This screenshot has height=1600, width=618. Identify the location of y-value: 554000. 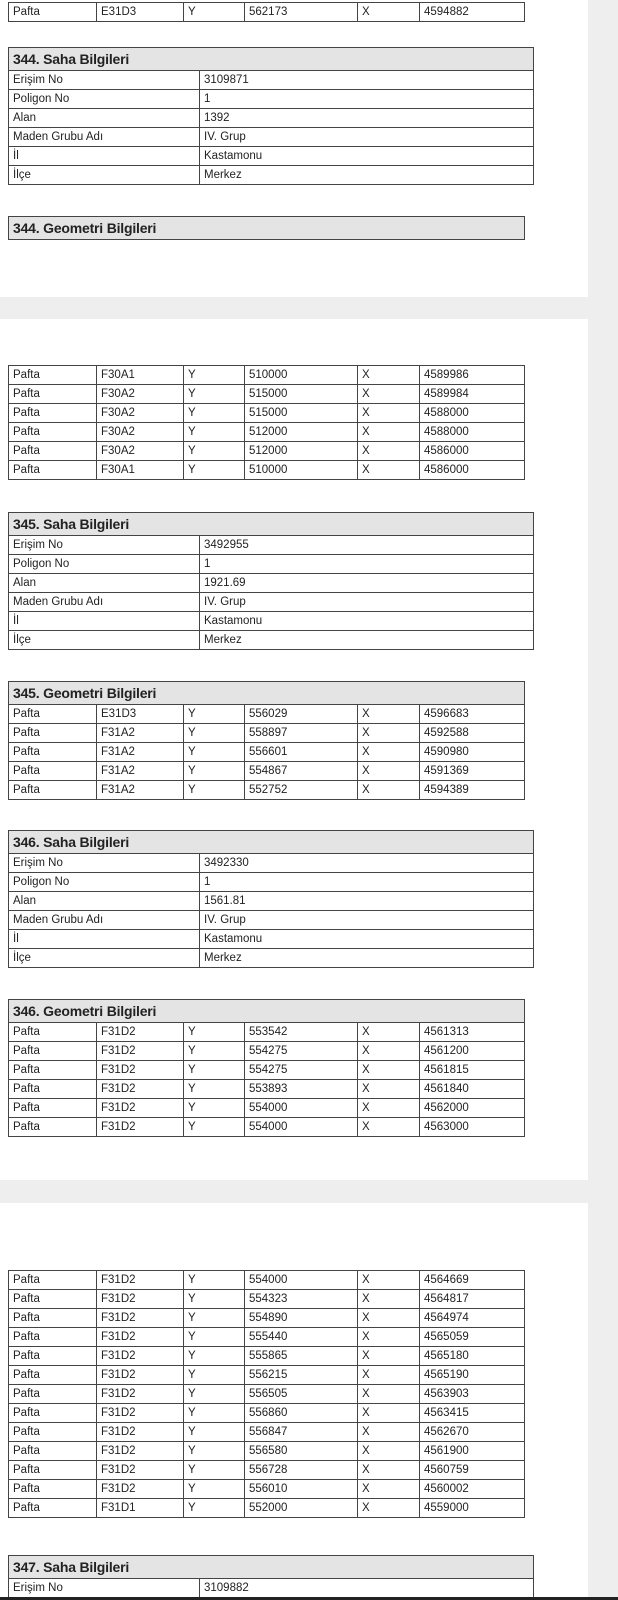
(301, 1127).